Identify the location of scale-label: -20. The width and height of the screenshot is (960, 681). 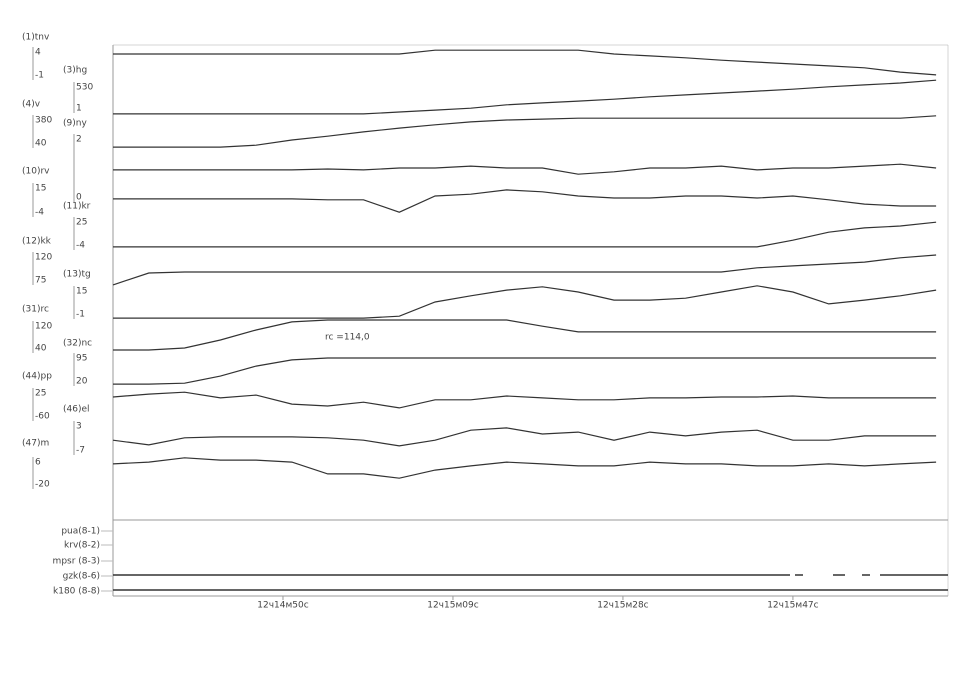
(42, 485).